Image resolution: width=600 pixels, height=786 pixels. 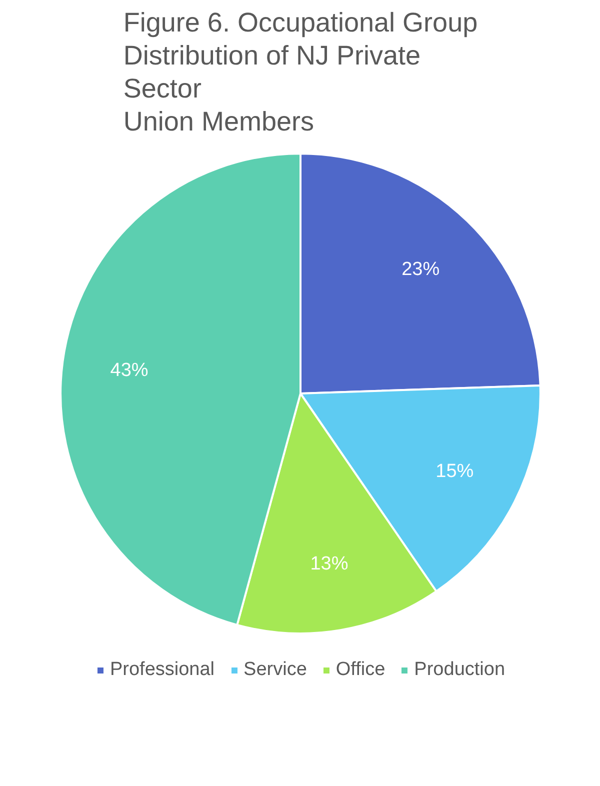 I want to click on data-label: 13%, so click(x=329, y=563).